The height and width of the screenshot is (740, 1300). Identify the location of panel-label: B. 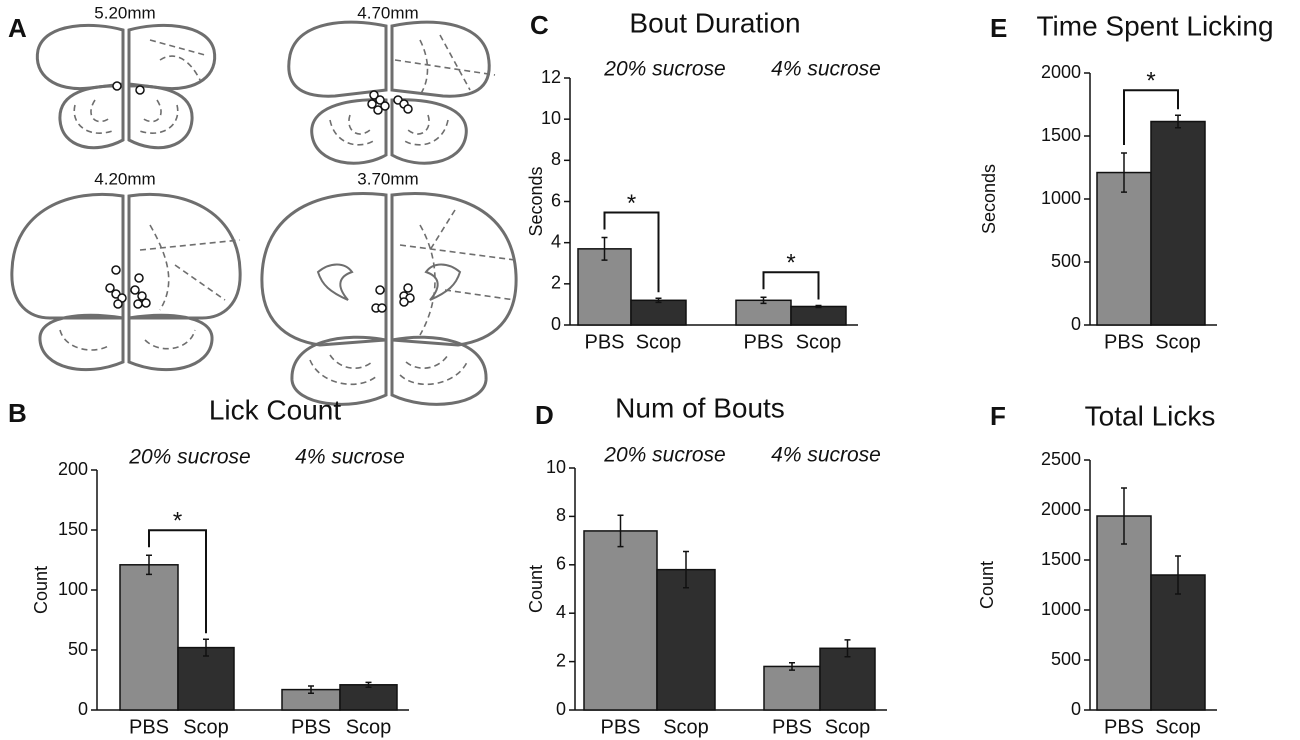
(17, 413).